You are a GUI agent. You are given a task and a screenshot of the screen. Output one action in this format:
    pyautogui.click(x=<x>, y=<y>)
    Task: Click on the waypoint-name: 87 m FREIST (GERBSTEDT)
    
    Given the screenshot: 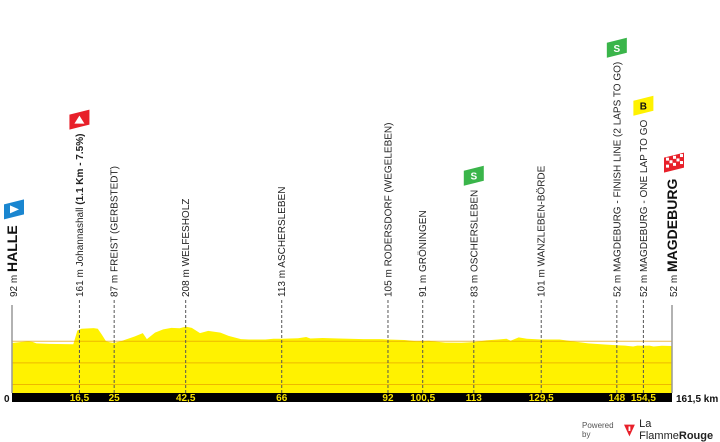 What is the action you would take?
    pyautogui.click(x=115, y=231)
    